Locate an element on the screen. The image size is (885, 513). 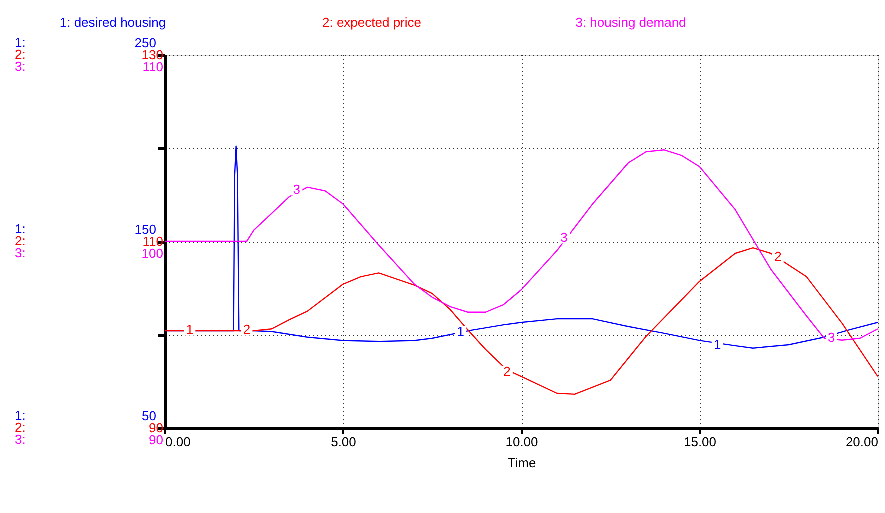
text: 3: housing demand is located at coordinates (631, 22).